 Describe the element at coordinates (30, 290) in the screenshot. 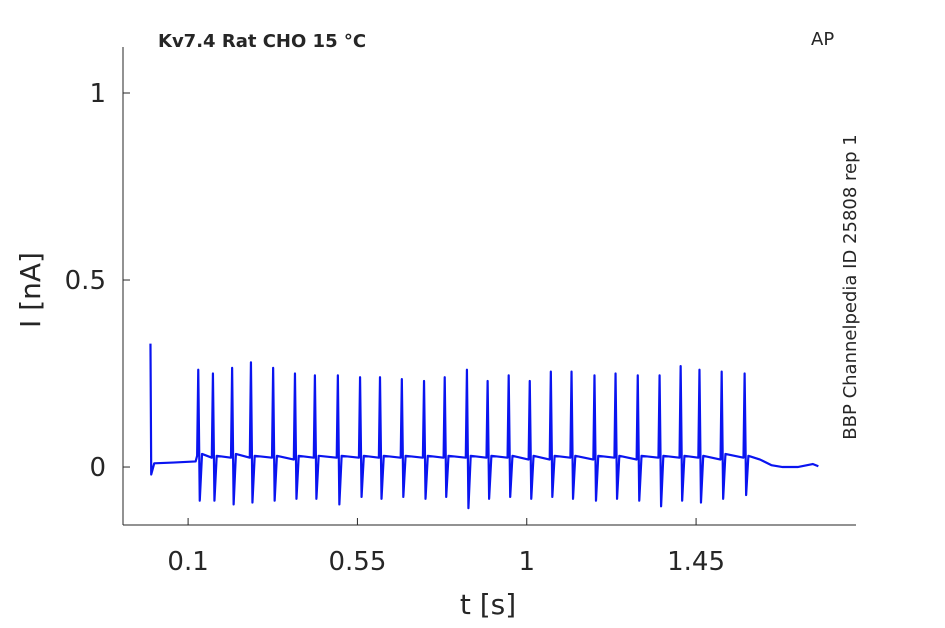

I see `y-axis-label: I [nA]` at that location.